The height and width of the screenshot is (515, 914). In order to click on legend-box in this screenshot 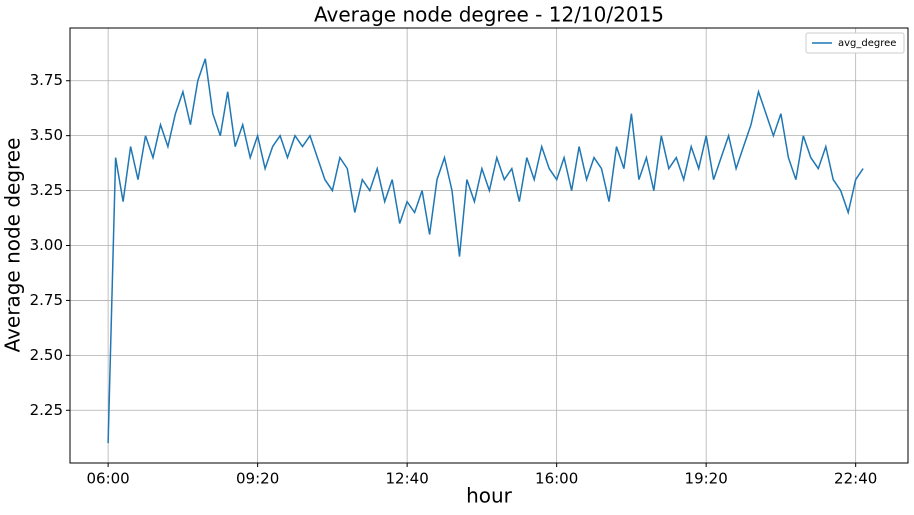, I will do `click(855, 43)`.